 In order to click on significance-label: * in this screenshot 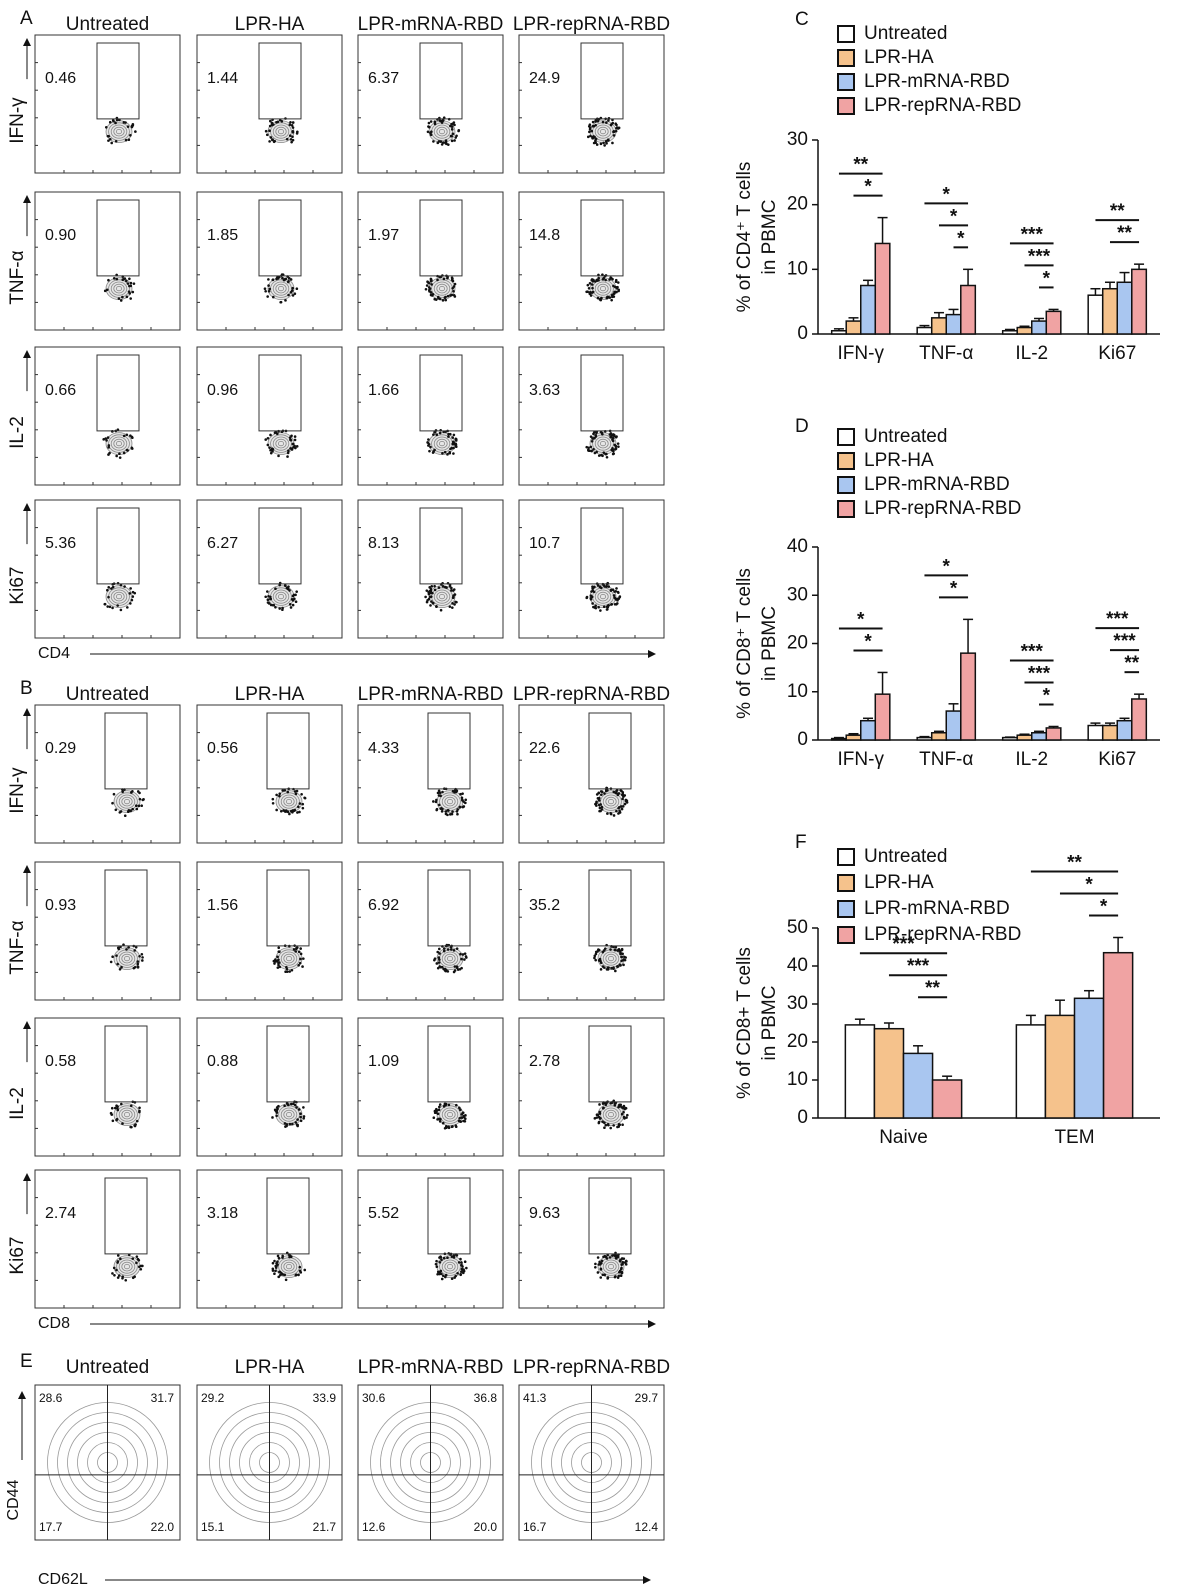, I will do `click(954, 588)`.